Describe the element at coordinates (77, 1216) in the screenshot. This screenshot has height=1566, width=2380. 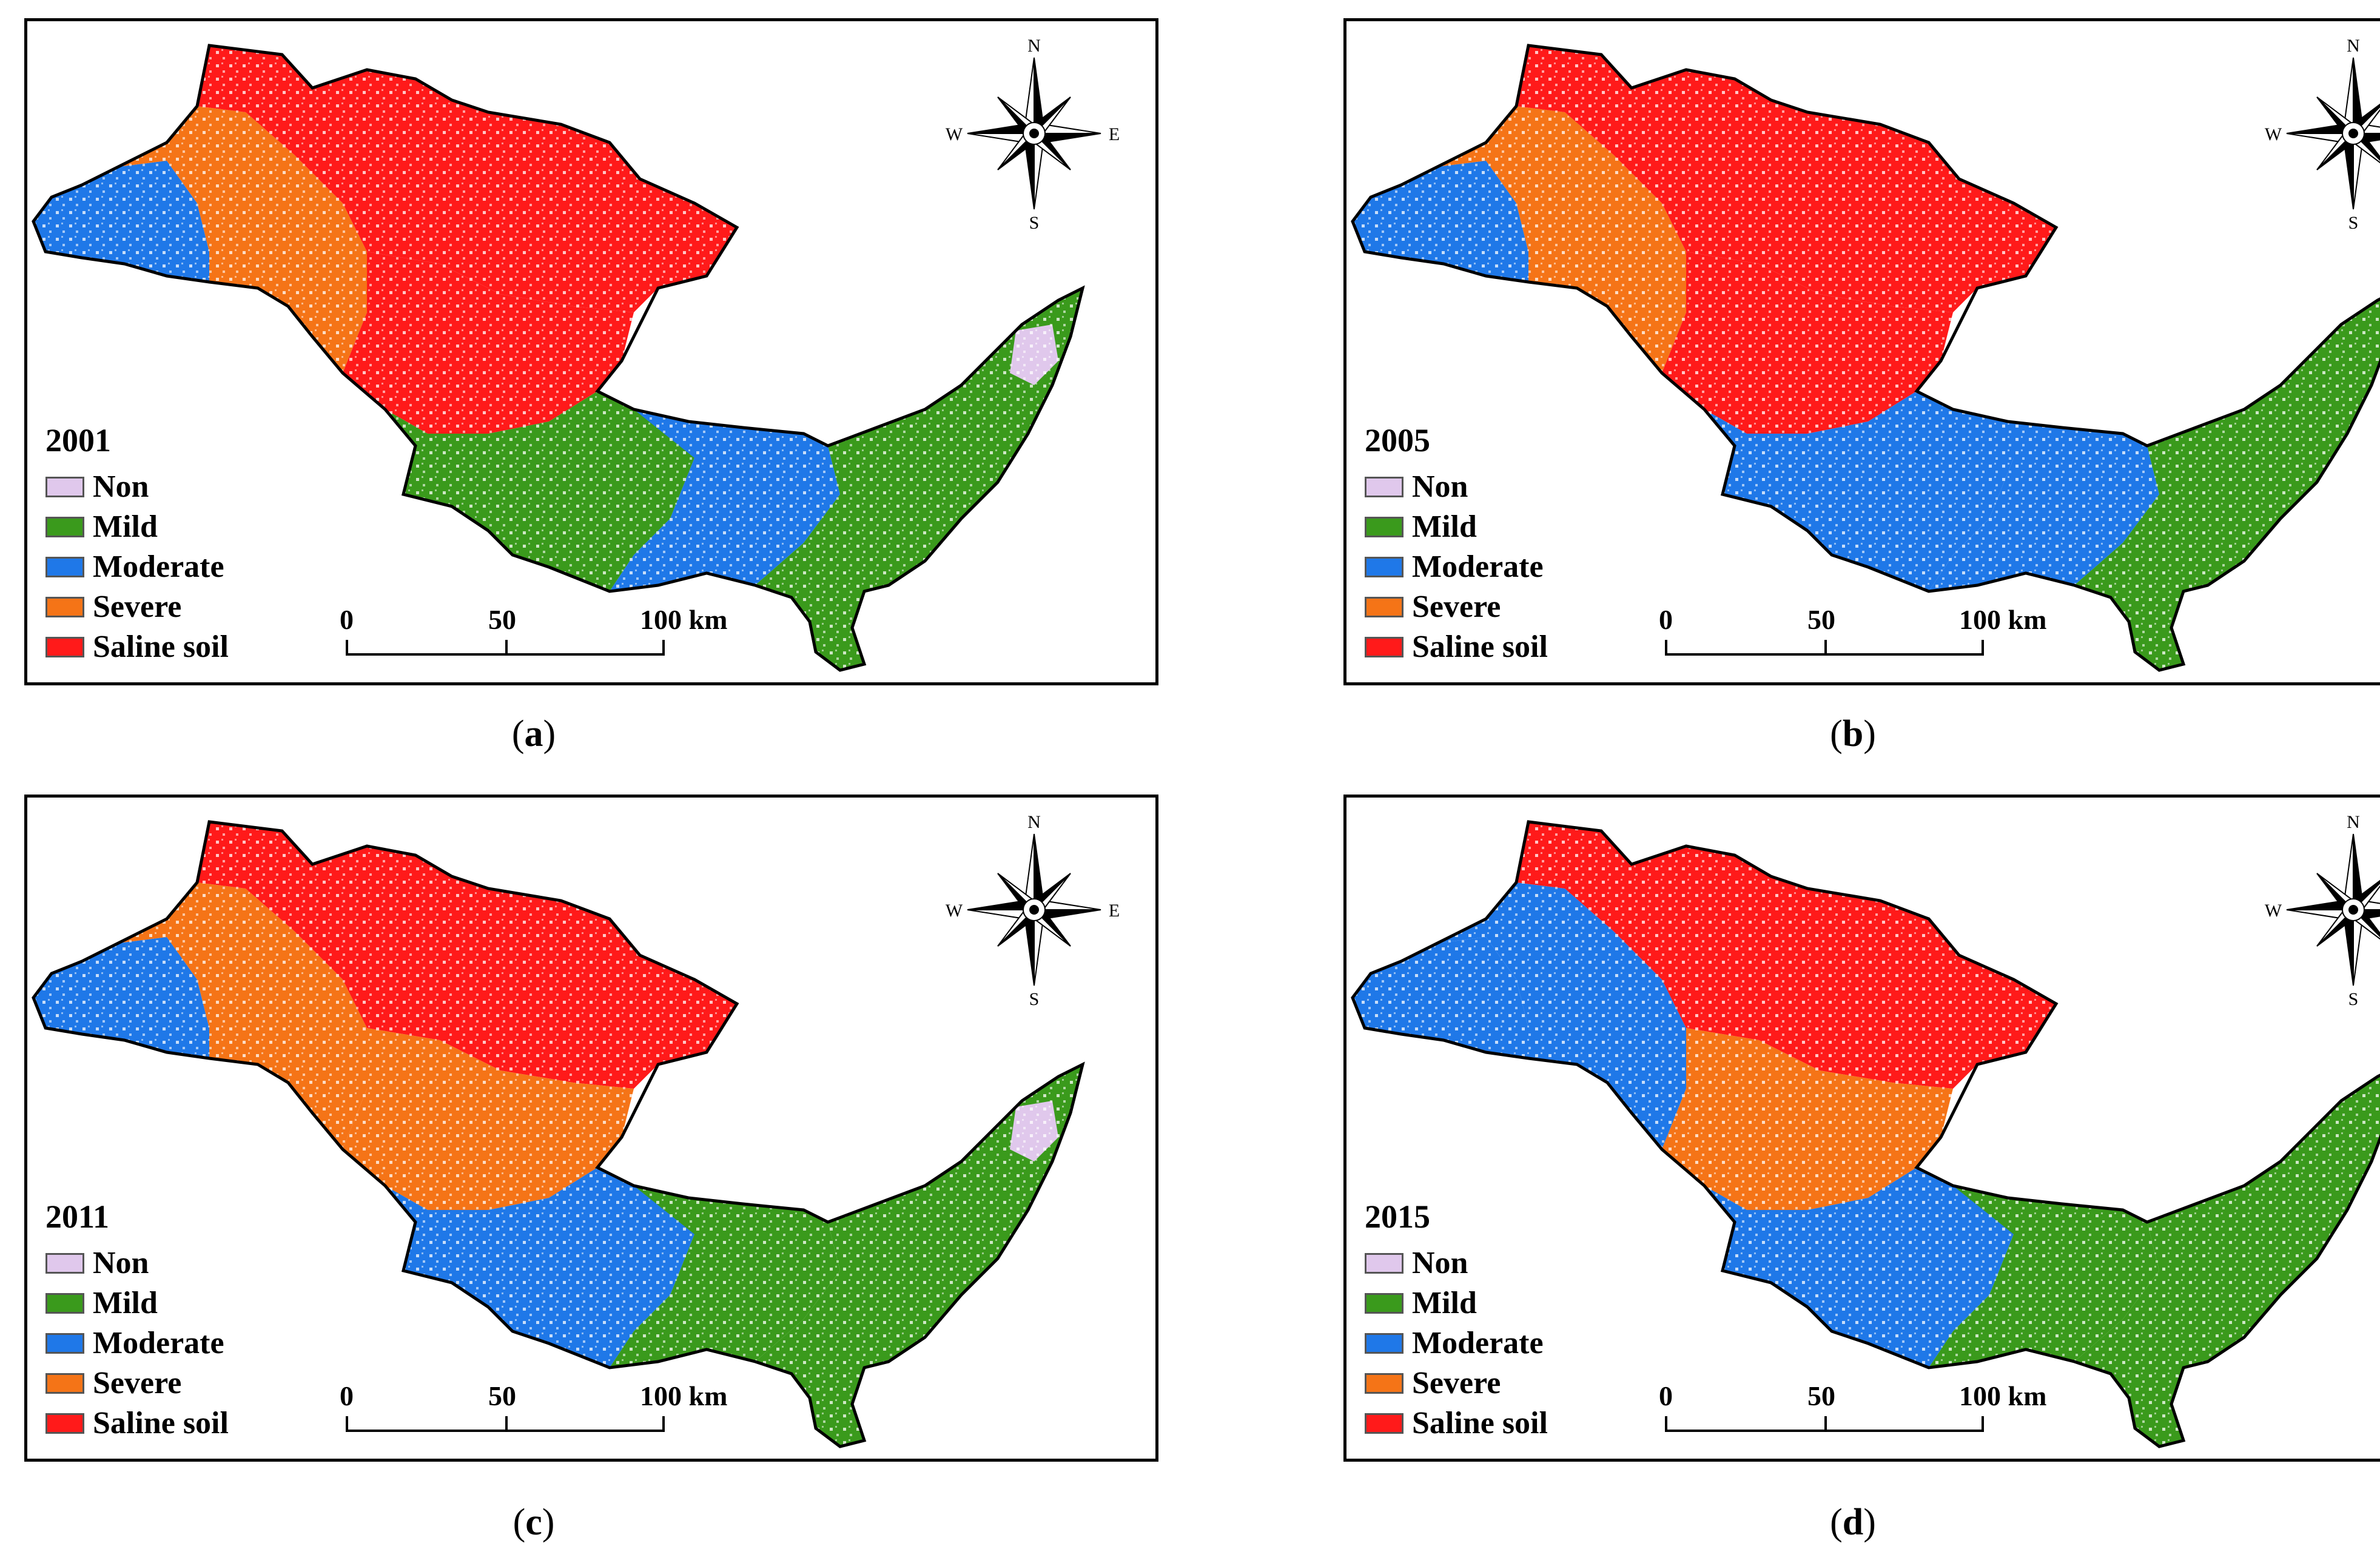
I see `year-label: 2011` at that location.